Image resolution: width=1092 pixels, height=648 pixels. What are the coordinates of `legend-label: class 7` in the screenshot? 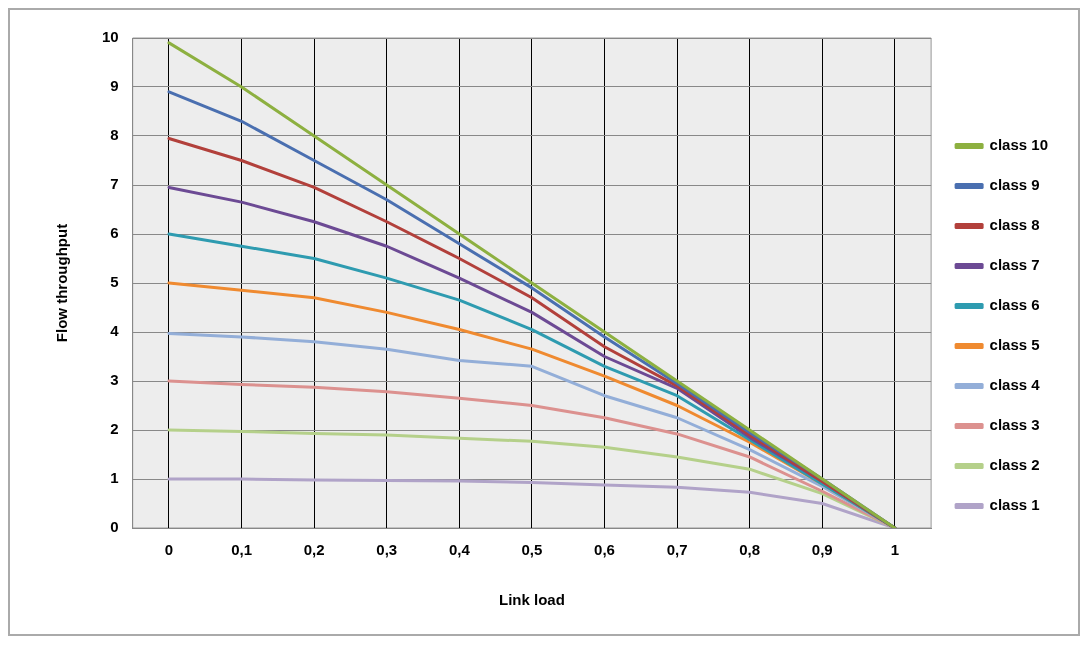 It's located at (1014, 265).